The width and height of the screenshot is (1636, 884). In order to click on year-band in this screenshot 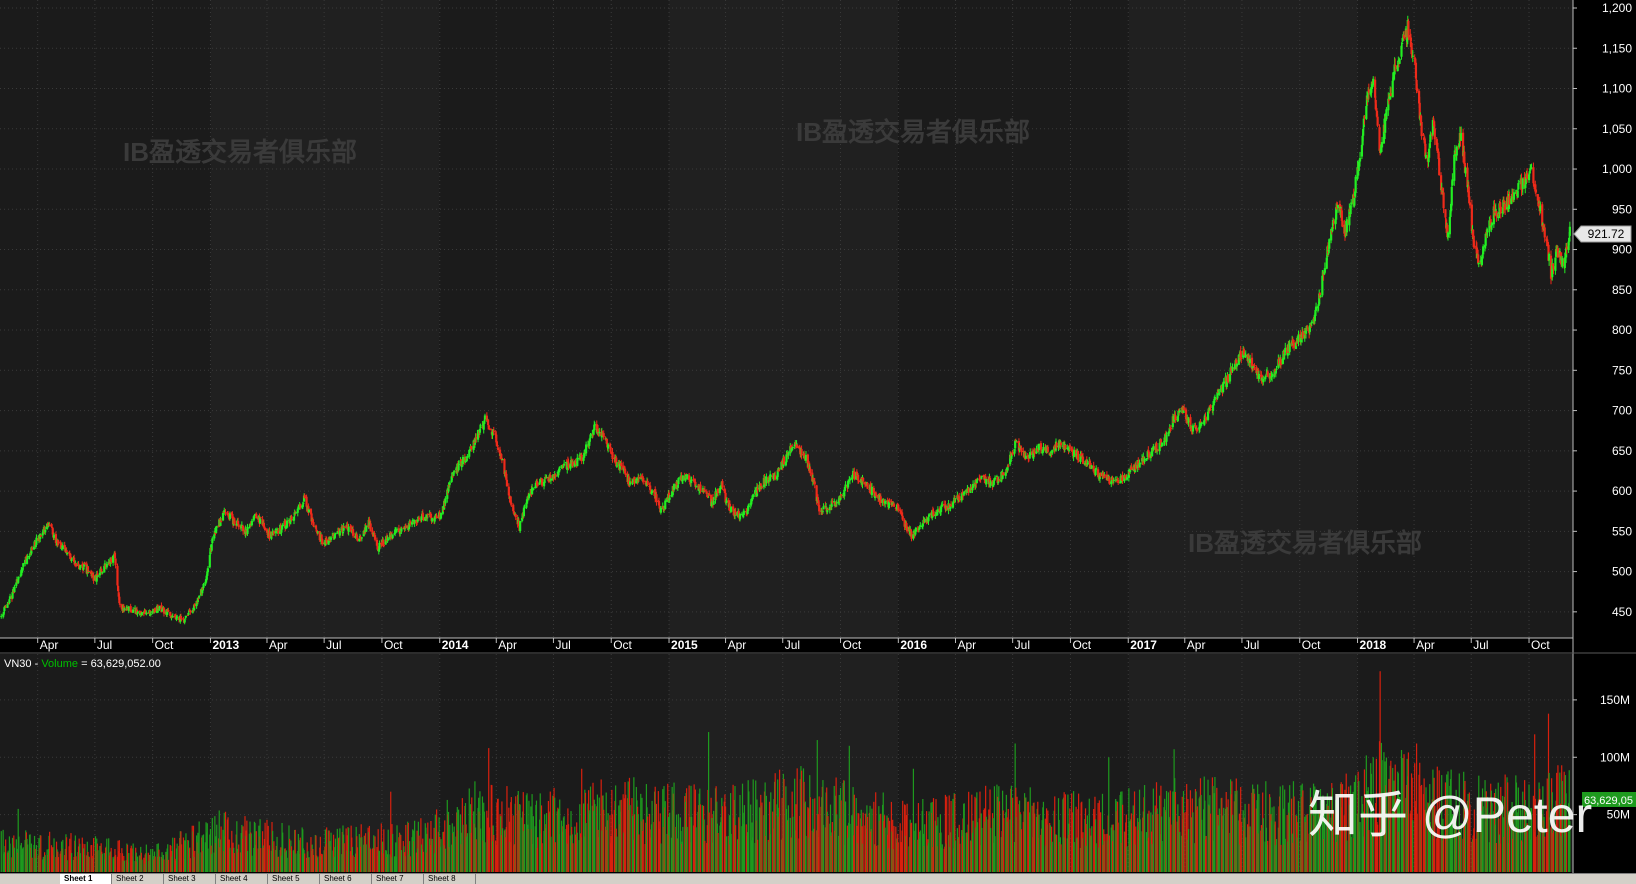, I will do `click(554, 319)`.